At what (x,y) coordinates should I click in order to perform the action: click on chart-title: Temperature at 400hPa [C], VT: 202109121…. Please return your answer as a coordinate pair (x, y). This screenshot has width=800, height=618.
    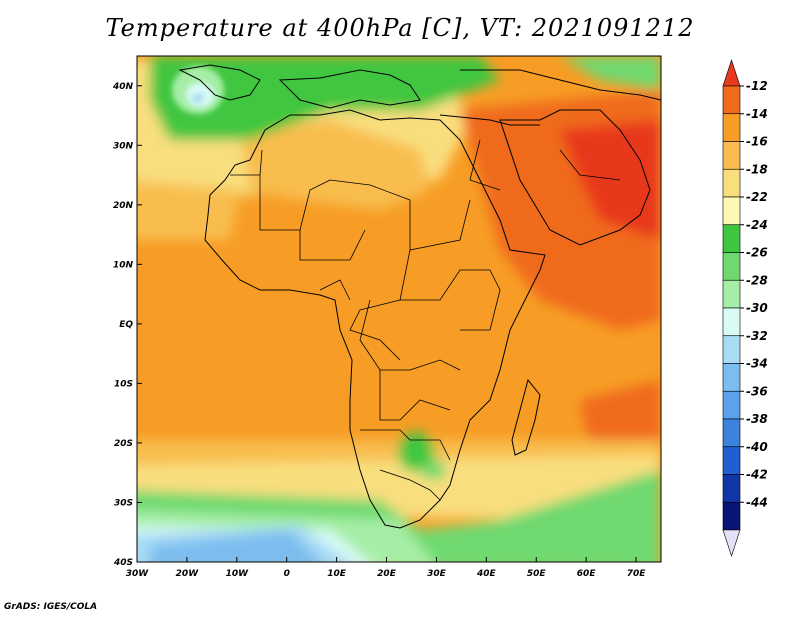
    Looking at the image, I should click on (400, 28).